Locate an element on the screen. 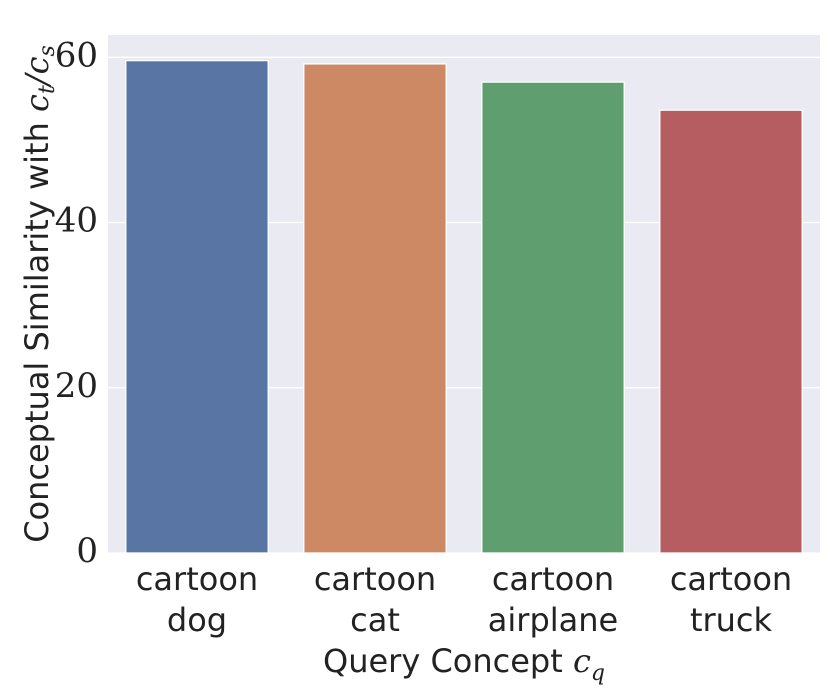 Image resolution: width=830 pixels, height=692 pixels. y-tick-label: 20 is located at coordinates (76, 386).